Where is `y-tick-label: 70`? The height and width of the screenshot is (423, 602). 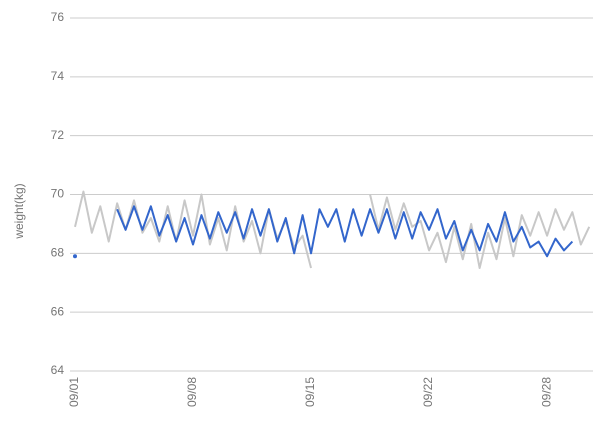
y-tick-label: 70 is located at coordinates (58, 194).